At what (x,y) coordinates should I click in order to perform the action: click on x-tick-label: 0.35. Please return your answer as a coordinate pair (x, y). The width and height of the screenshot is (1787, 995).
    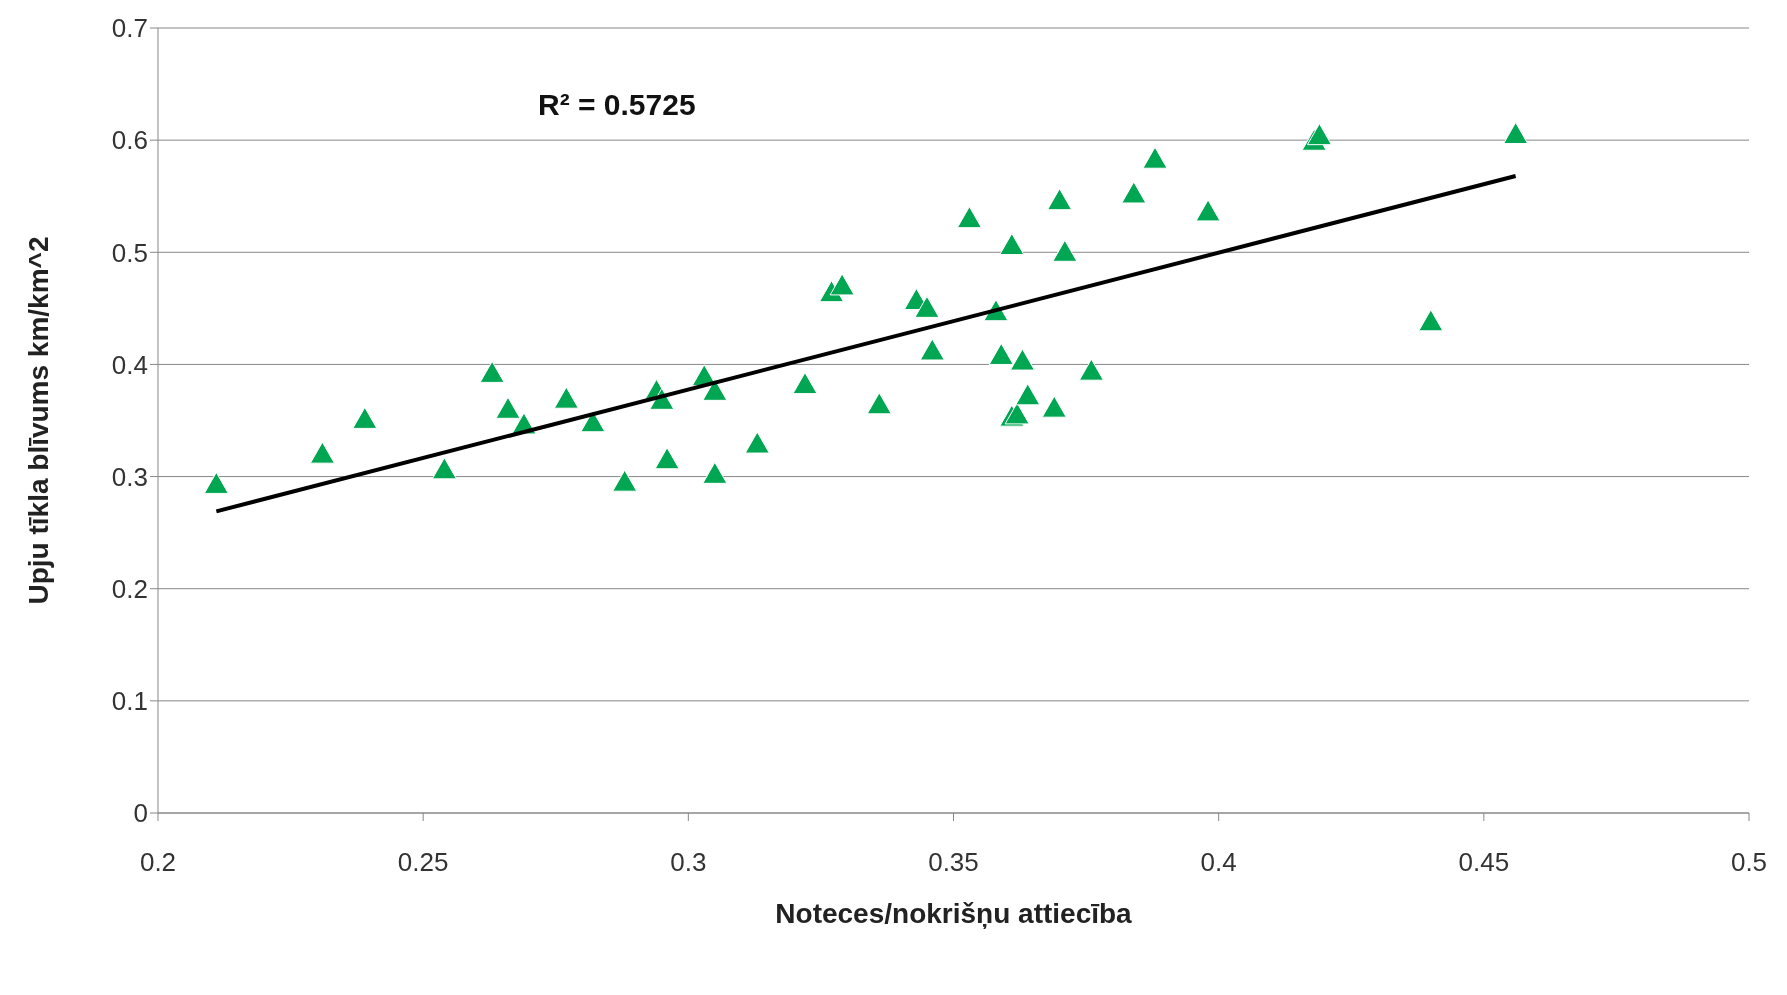
    Looking at the image, I should click on (953, 862).